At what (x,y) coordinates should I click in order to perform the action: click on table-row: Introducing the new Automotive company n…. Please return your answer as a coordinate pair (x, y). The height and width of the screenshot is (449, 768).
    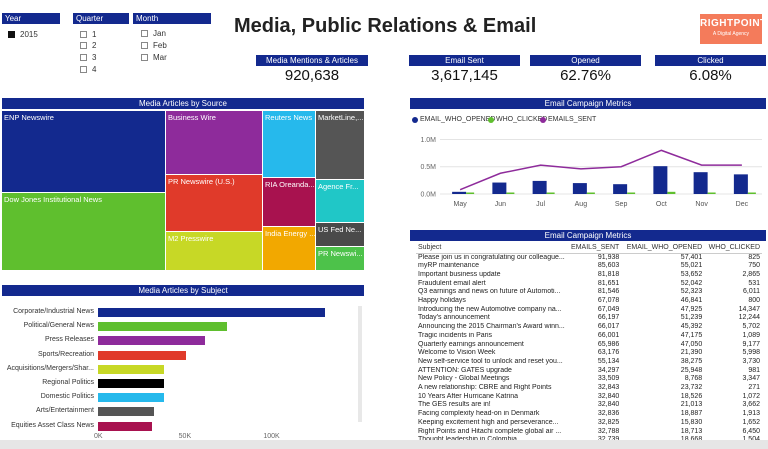
    Looking at the image, I should click on (589, 310).